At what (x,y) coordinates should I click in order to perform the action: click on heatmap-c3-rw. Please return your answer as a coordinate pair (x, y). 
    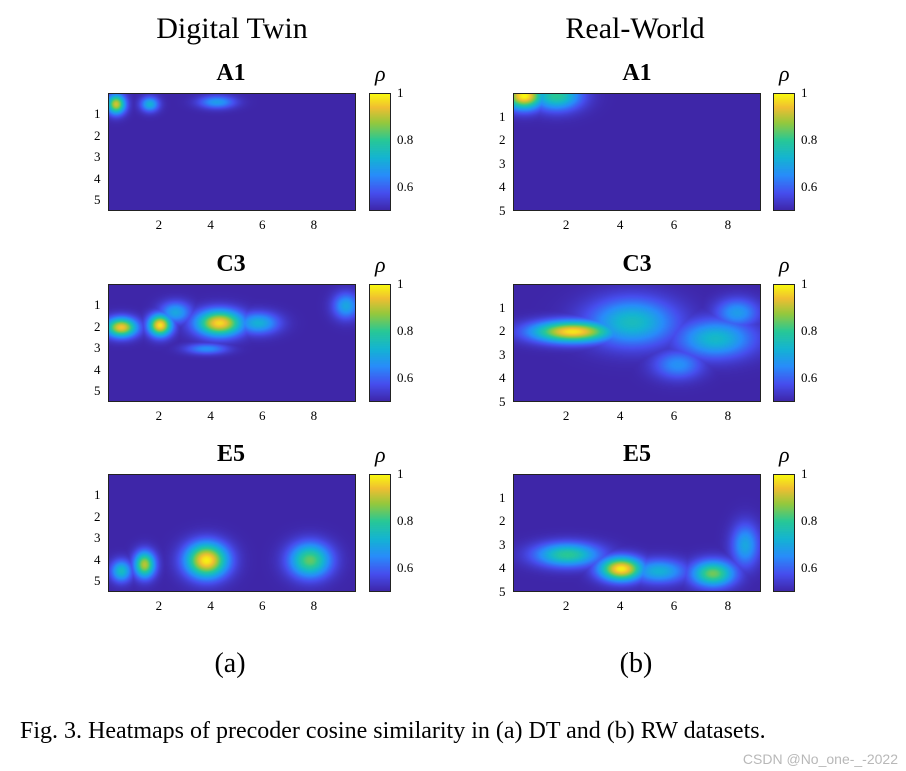
    Looking at the image, I should click on (637, 343).